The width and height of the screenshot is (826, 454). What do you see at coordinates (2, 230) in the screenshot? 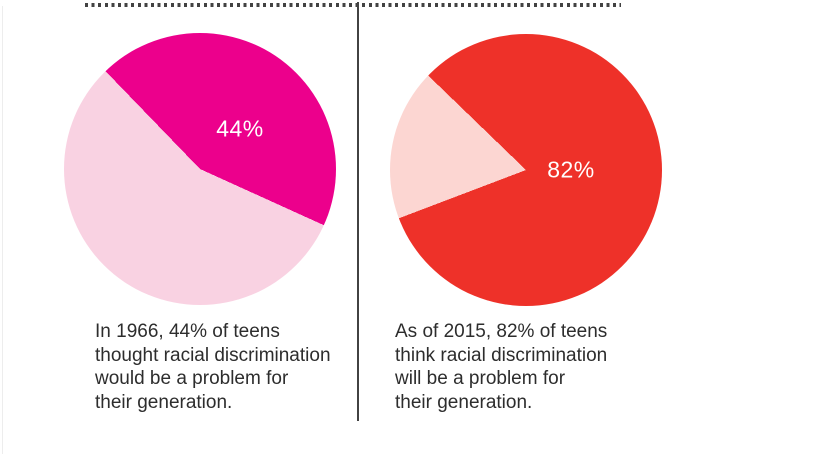
I see `left-edge-border` at bounding box center [2, 230].